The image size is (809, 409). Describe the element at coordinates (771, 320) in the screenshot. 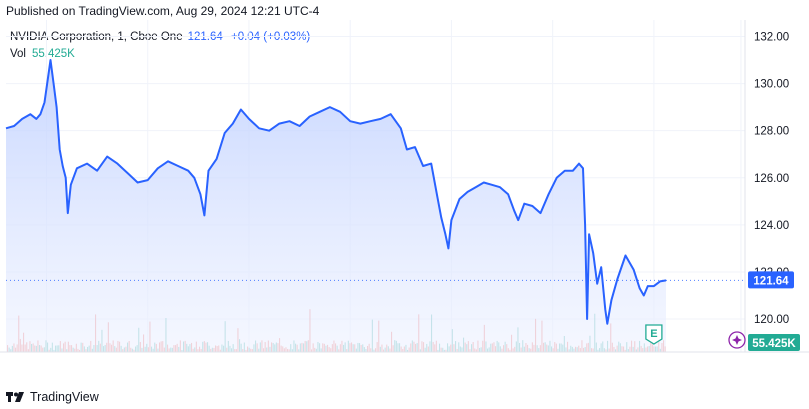

I see `y-tick-label: 120.00` at that location.